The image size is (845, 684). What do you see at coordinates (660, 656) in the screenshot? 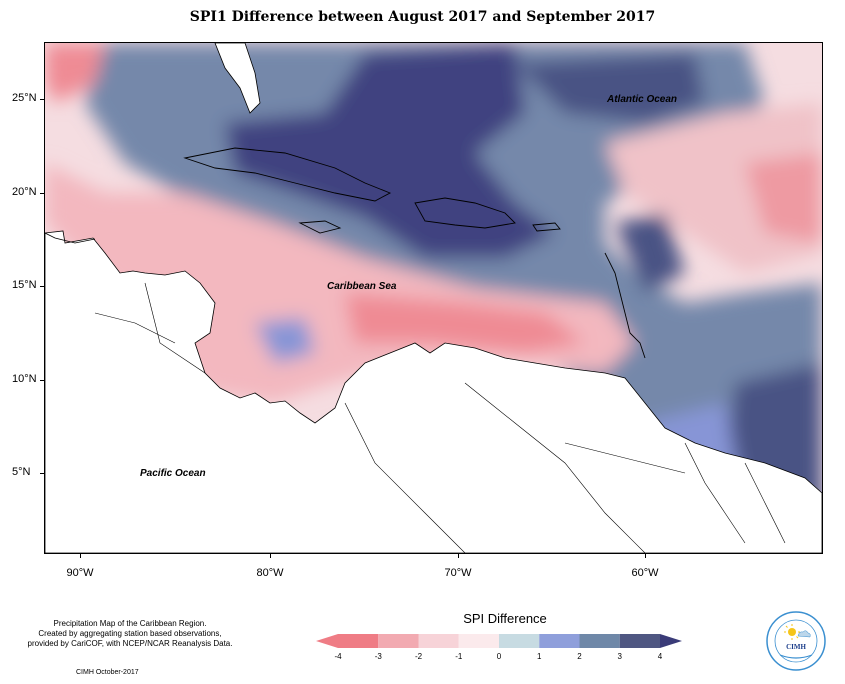
I see `colorbar-tick-label: 4` at bounding box center [660, 656].